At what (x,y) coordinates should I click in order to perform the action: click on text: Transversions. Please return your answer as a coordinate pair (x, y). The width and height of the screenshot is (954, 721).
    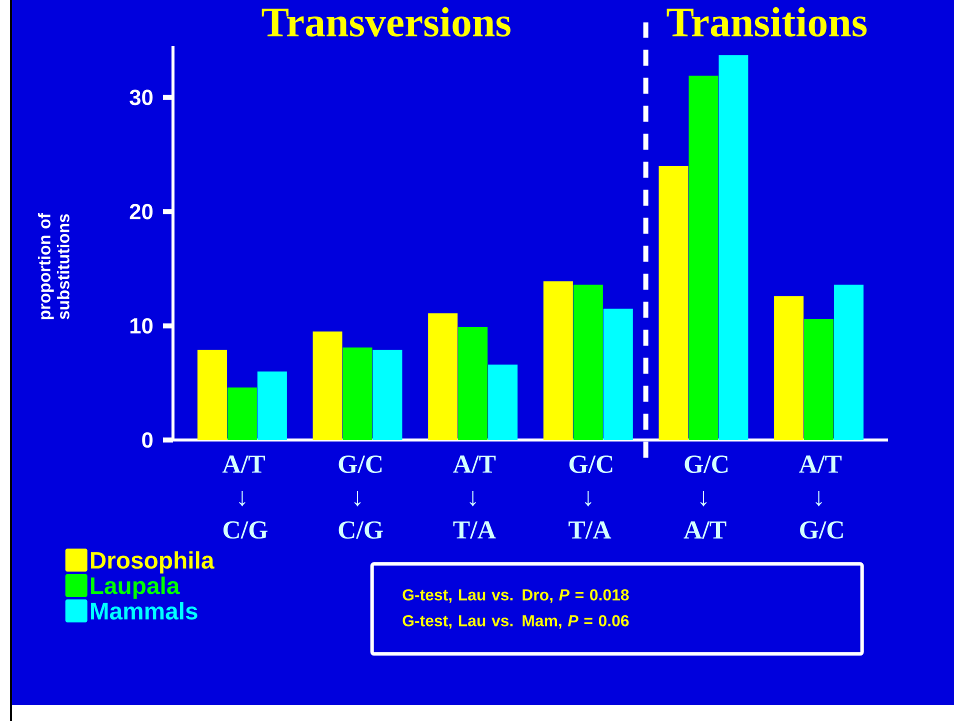
    Looking at the image, I should click on (386, 22).